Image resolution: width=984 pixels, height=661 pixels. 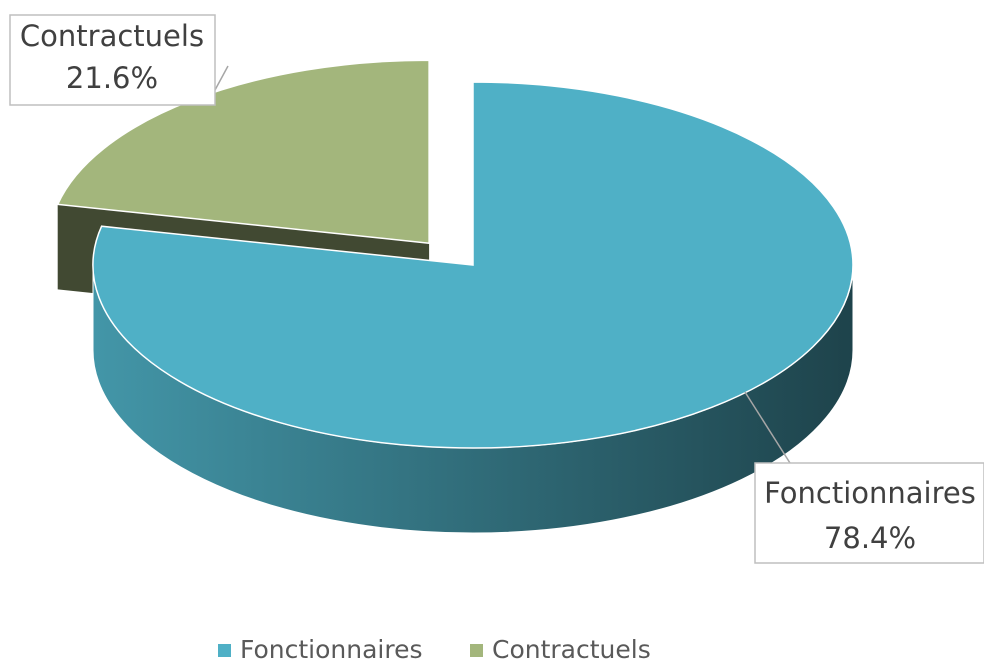 I want to click on data-label-value: 78.4%, so click(x=870, y=538).